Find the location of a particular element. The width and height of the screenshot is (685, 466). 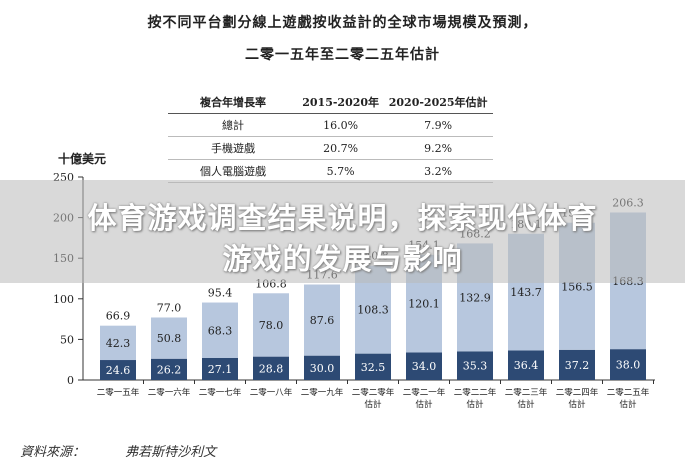

cagr-cell: 16.0% is located at coordinates (341, 125).